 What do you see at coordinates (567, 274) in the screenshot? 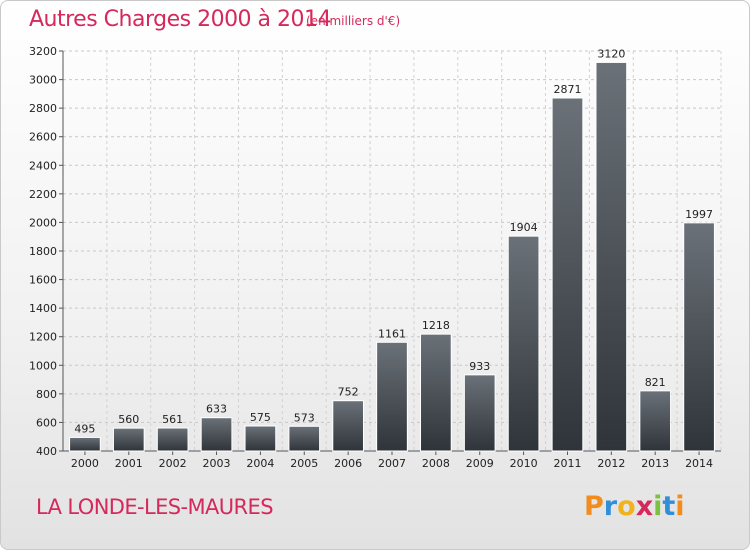
I see `bar-2011` at bounding box center [567, 274].